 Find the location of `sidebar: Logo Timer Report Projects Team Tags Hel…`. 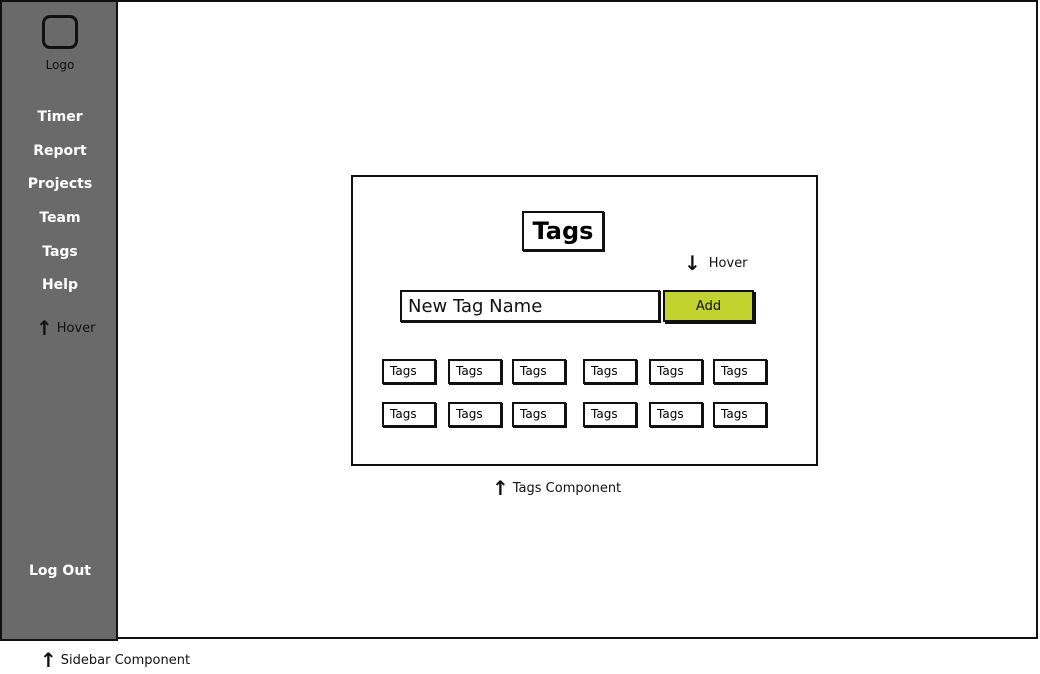

sidebar: Logo Timer Report Projects Team Tags Hel… is located at coordinates (59, 320).